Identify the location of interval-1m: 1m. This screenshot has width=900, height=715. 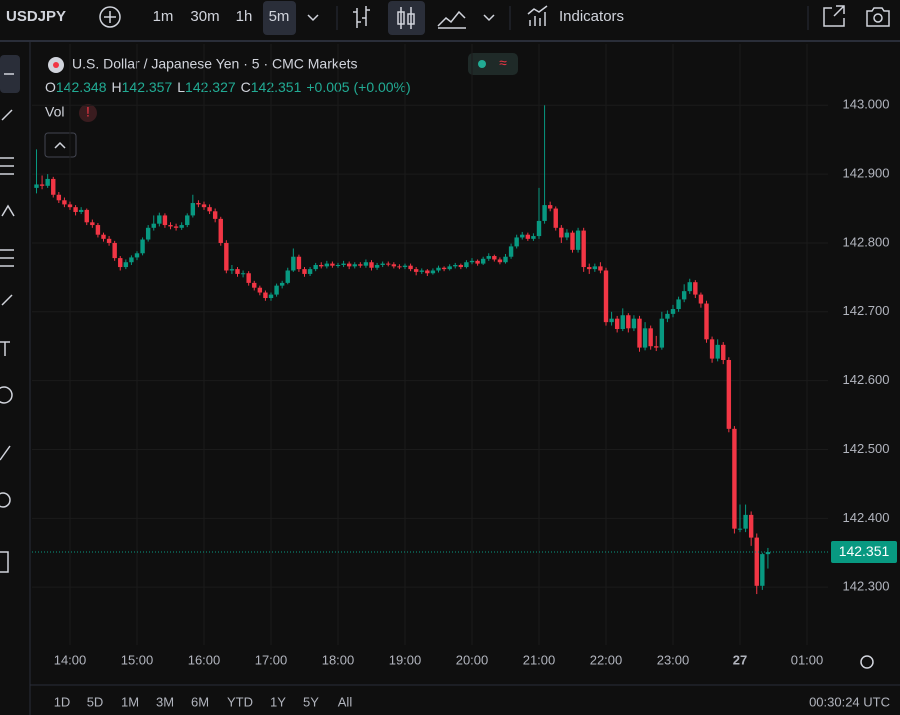
(163, 16).